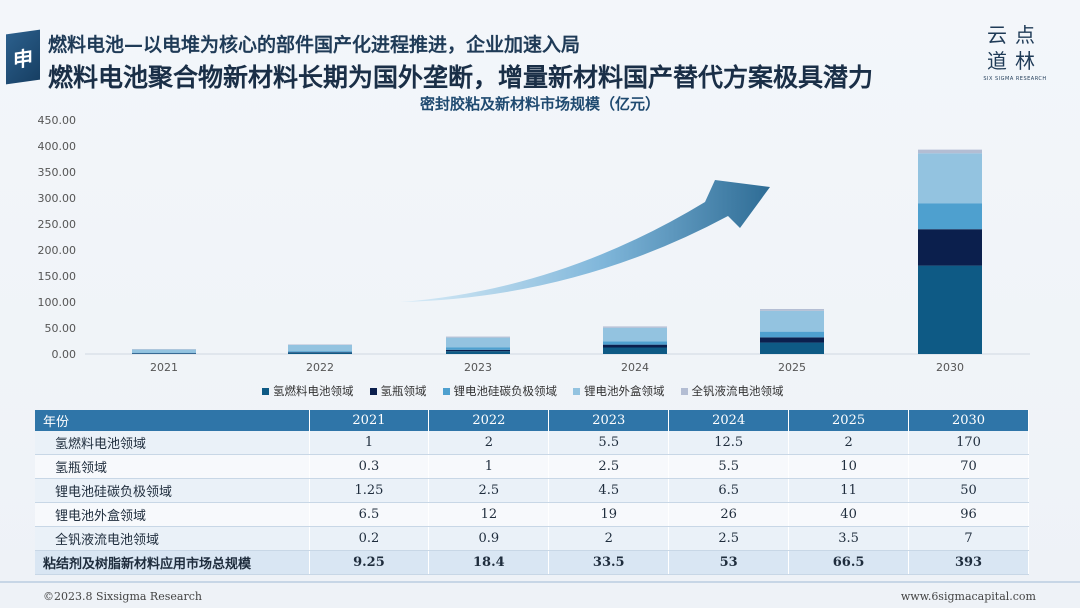  Describe the element at coordinates (172, 420) in the screenshot. I see `table-header-cell: 年份` at that location.